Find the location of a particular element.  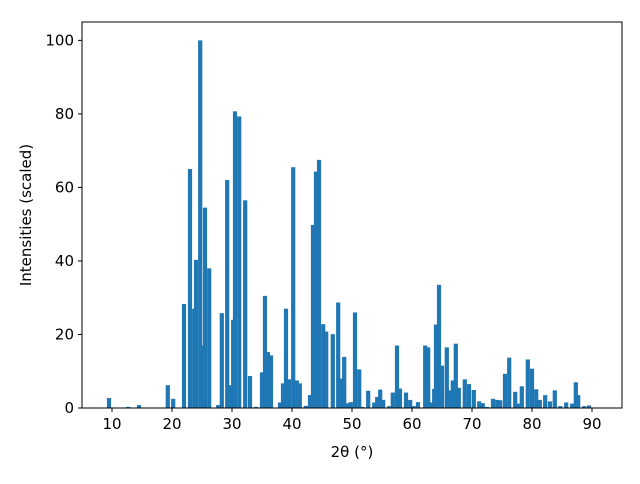

y-tick-label: 80 is located at coordinates (64, 114).